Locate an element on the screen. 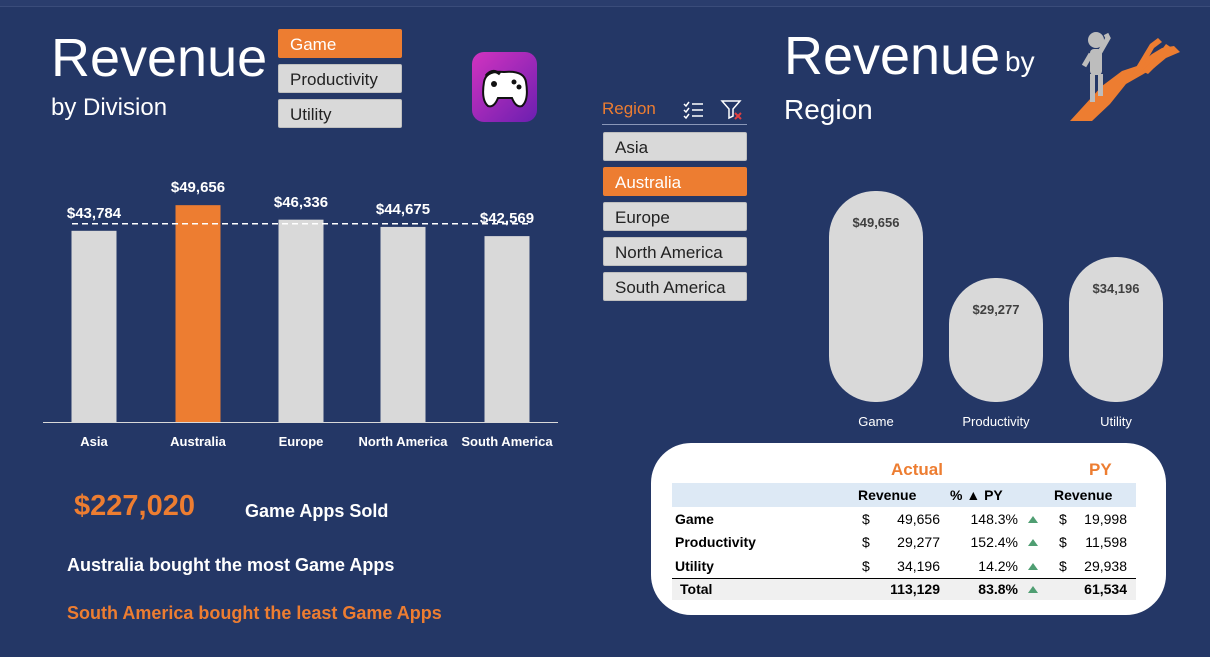 Image resolution: width=1210 pixels, height=657 pixels. region-item-asia: Asia is located at coordinates (675, 146).